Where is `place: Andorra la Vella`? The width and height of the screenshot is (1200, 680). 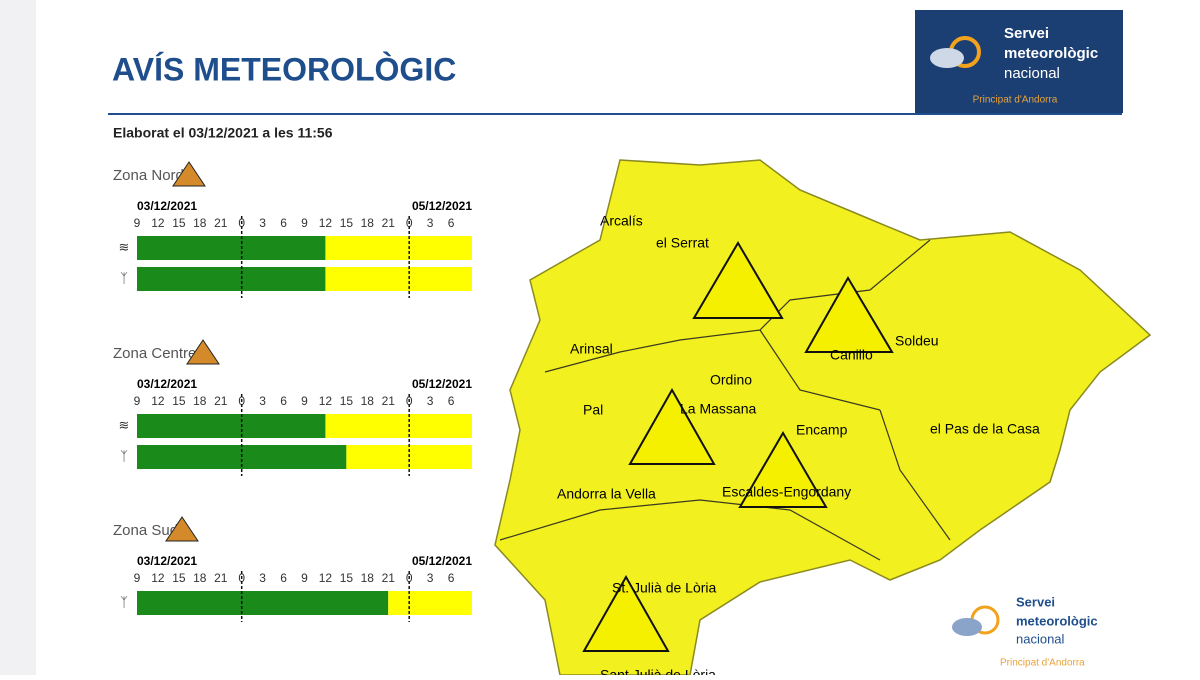
place: Andorra la Vella is located at coordinates (606, 494).